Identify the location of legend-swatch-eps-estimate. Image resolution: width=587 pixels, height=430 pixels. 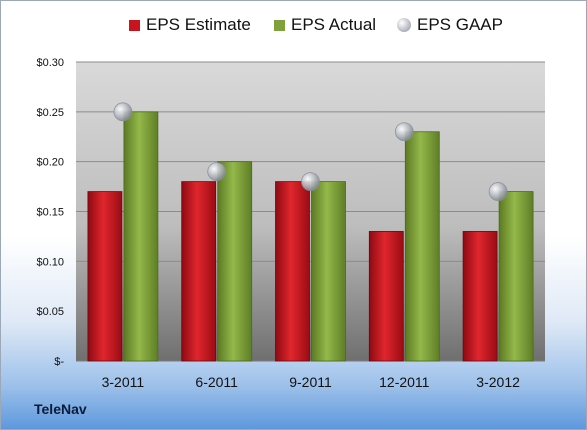
(134, 25).